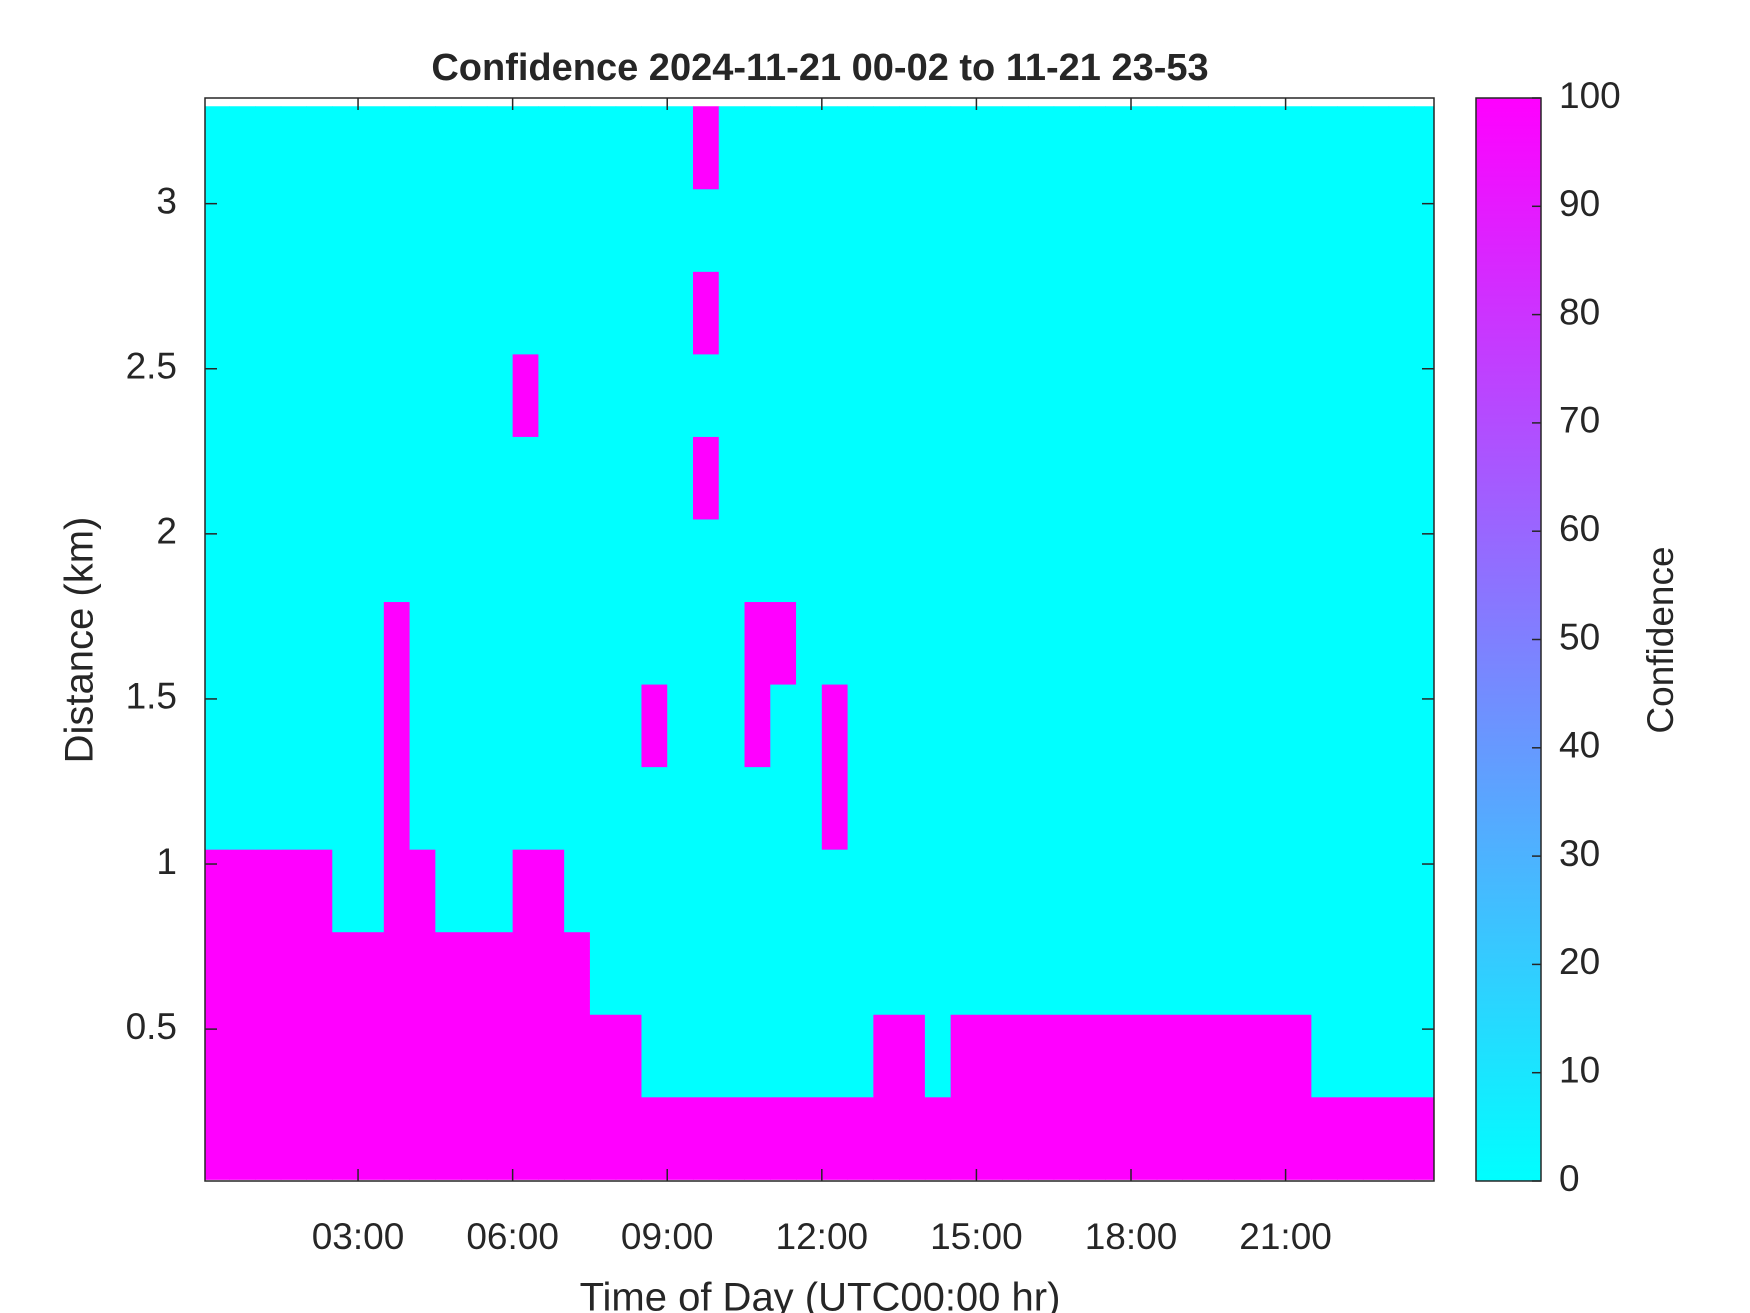 The image size is (1750, 1313). Describe the element at coordinates (820, 1294) in the screenshot. I see `x-axis-label: Time of Day (UTC00:00 hr)` at that location.